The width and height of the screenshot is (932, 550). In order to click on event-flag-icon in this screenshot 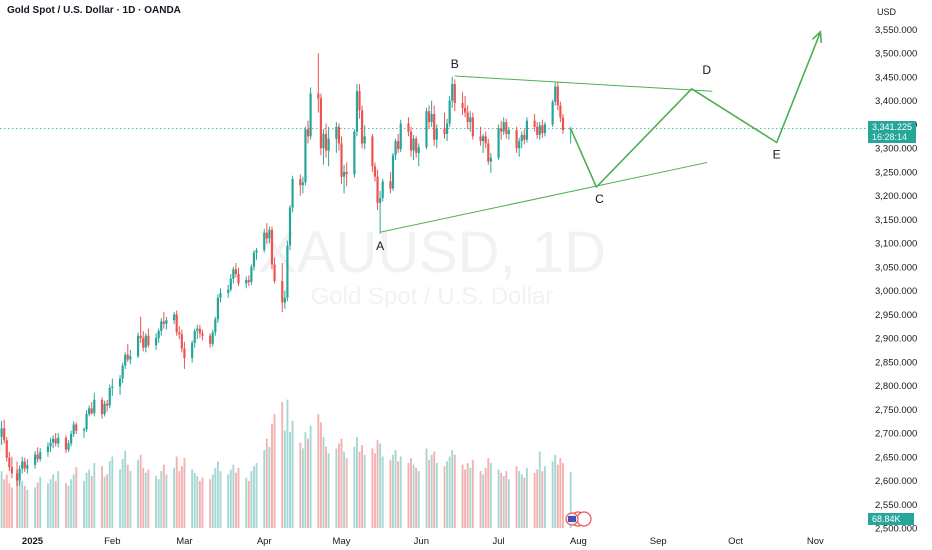, I will do `click(578, 519)`.